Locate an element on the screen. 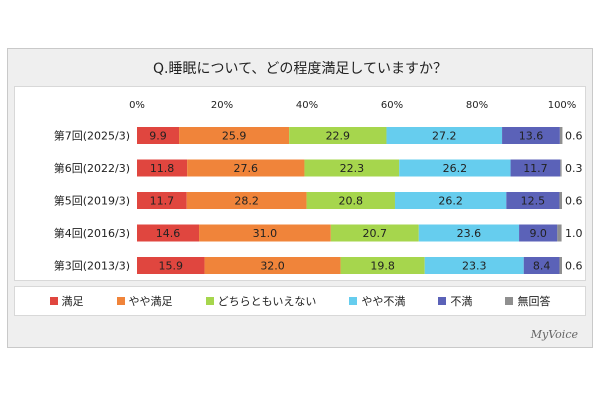 The height and width of the screenshot is (400, 600). data-label: 28.2 is located at coordinates (246, 201).